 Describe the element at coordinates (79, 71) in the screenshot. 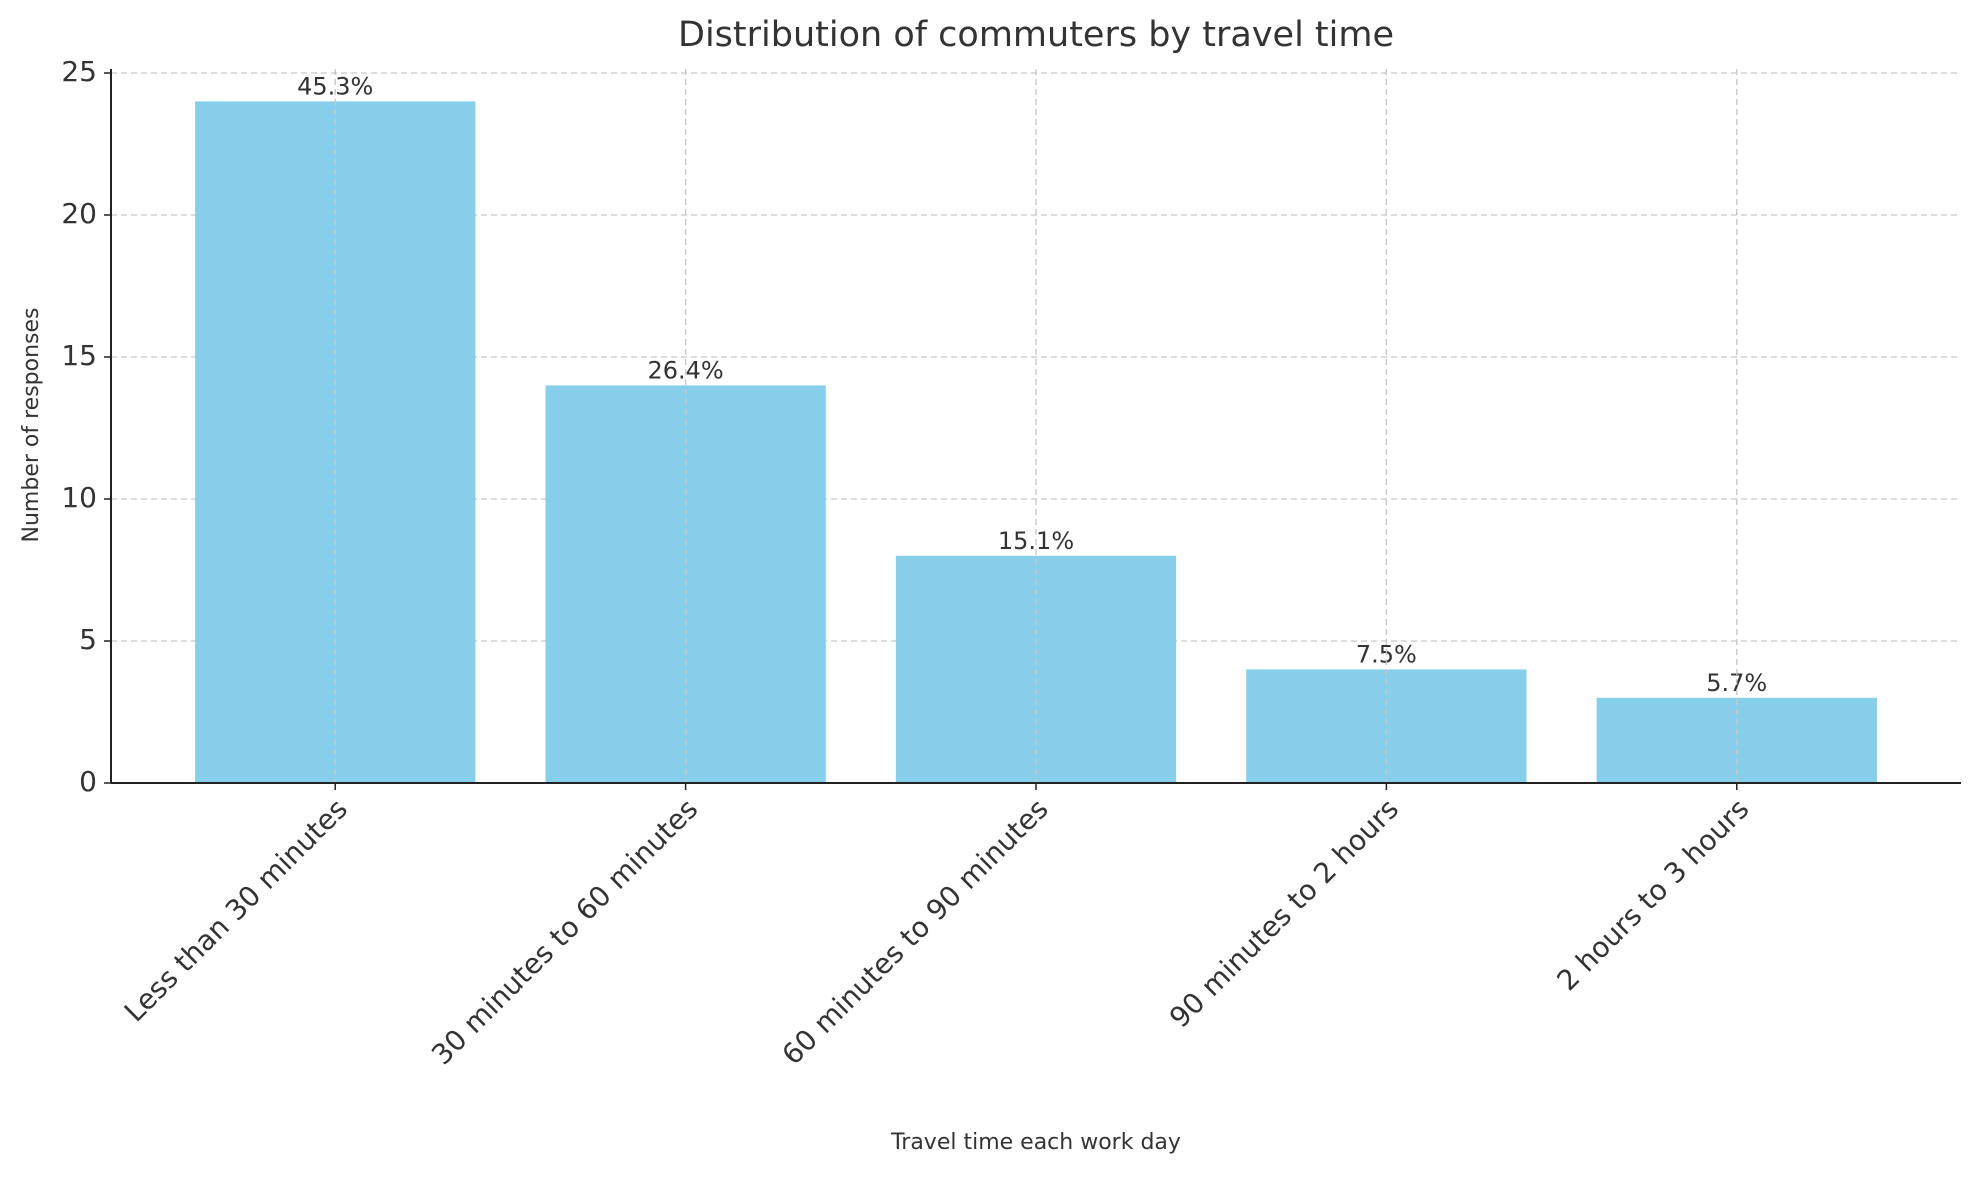

I see `y-tick-label: 25` at that location.